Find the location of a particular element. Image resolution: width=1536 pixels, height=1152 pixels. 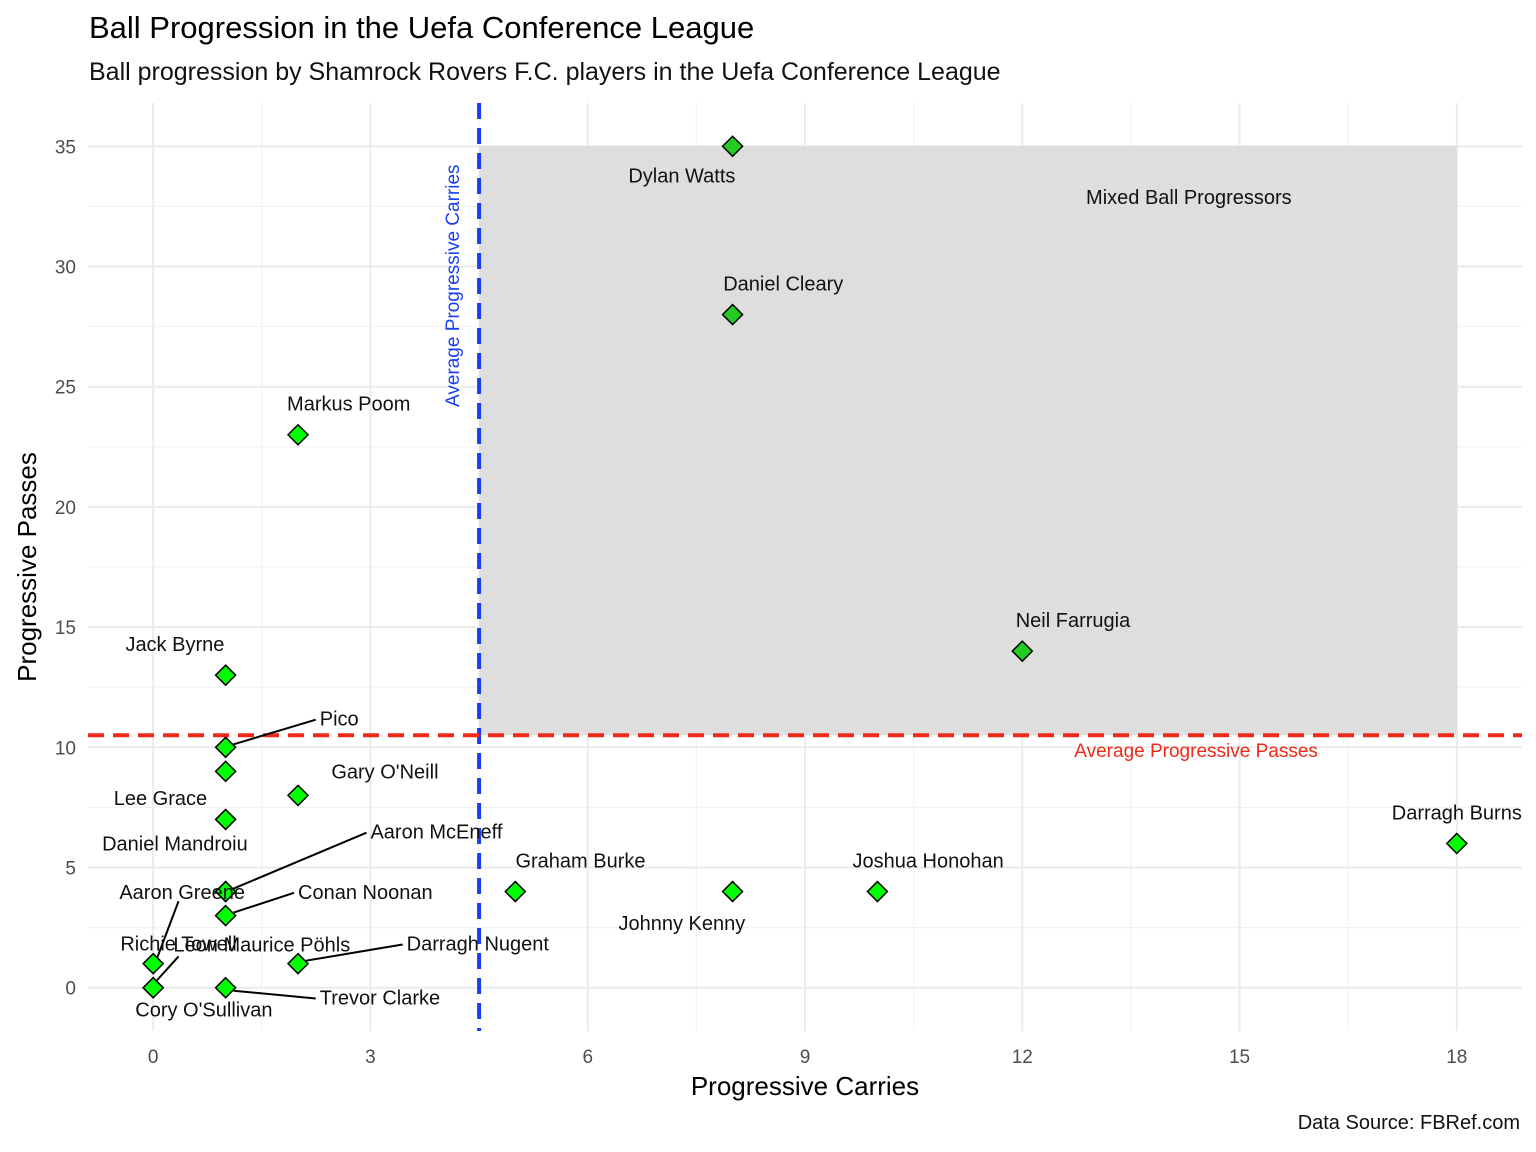

point-label: Daniel Mandroiu is located at coordinates (175, 845).